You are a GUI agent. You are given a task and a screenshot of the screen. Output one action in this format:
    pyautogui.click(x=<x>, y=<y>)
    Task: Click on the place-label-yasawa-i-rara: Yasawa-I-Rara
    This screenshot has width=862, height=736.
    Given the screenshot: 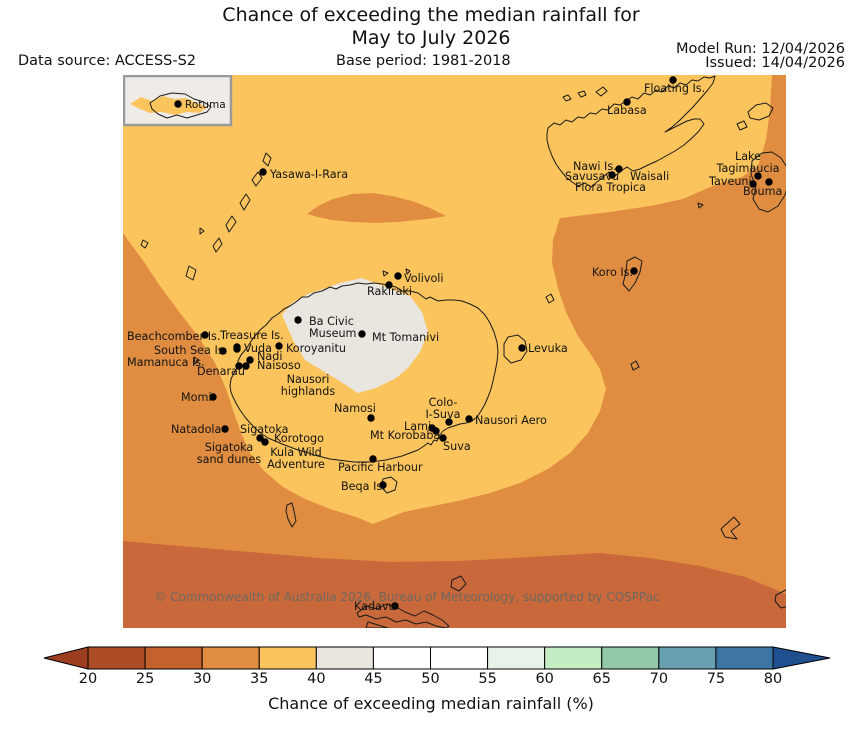 What is the action you would take?
    pyautogui.click(x=308, y=174)
    